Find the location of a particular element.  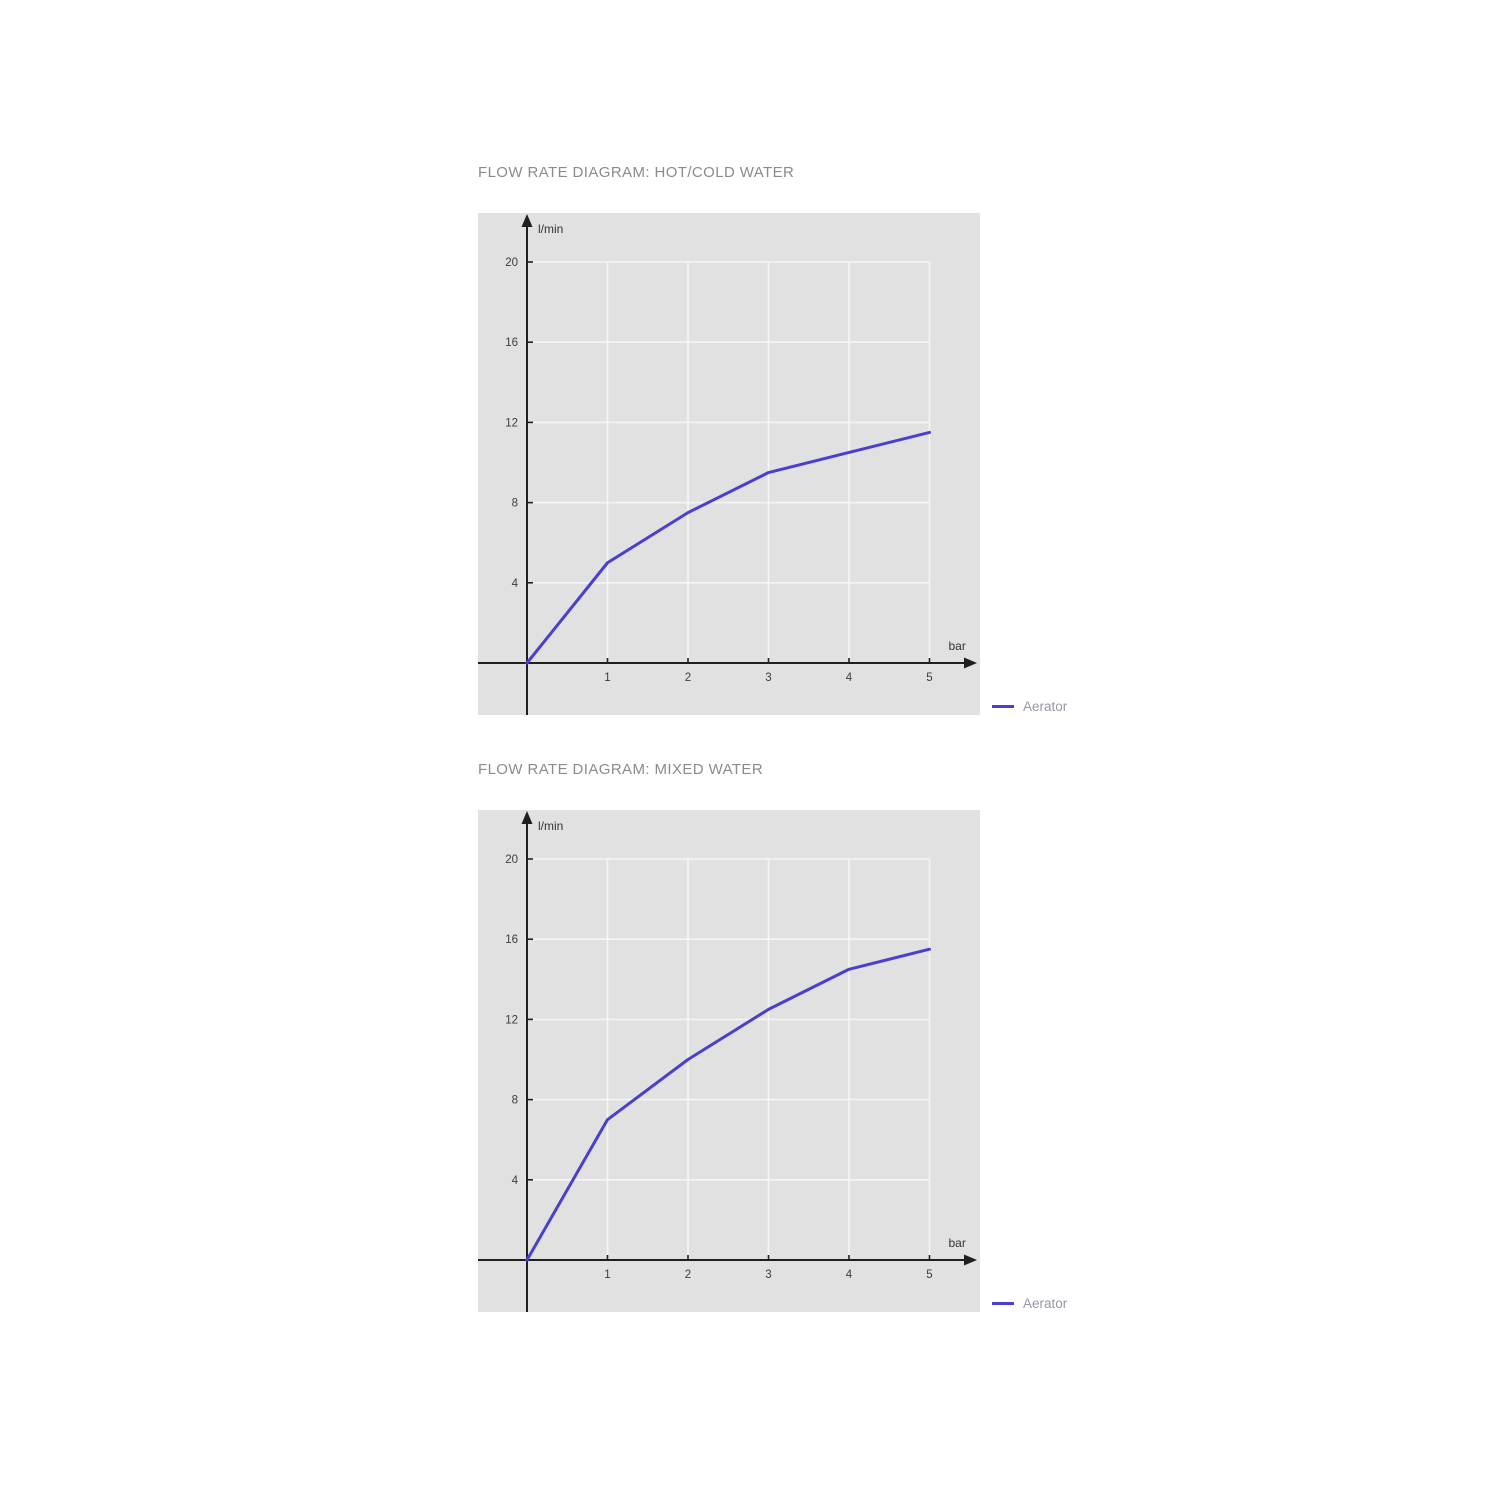

chart-panel-mixed: 4 8 12 16 20 1 2 3 4 5 l/min bar is located at coordinates (729, 1061).